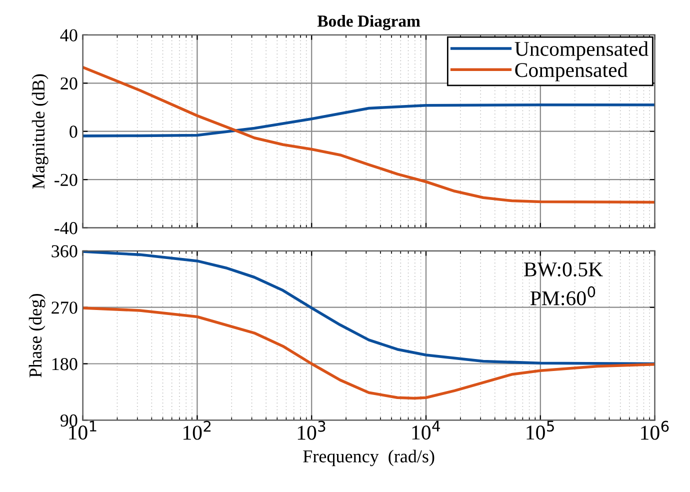 Image resolution: width=690 pixels, height=492 pixels. I want to click on legend-label: Compensated, so click(571, 72).